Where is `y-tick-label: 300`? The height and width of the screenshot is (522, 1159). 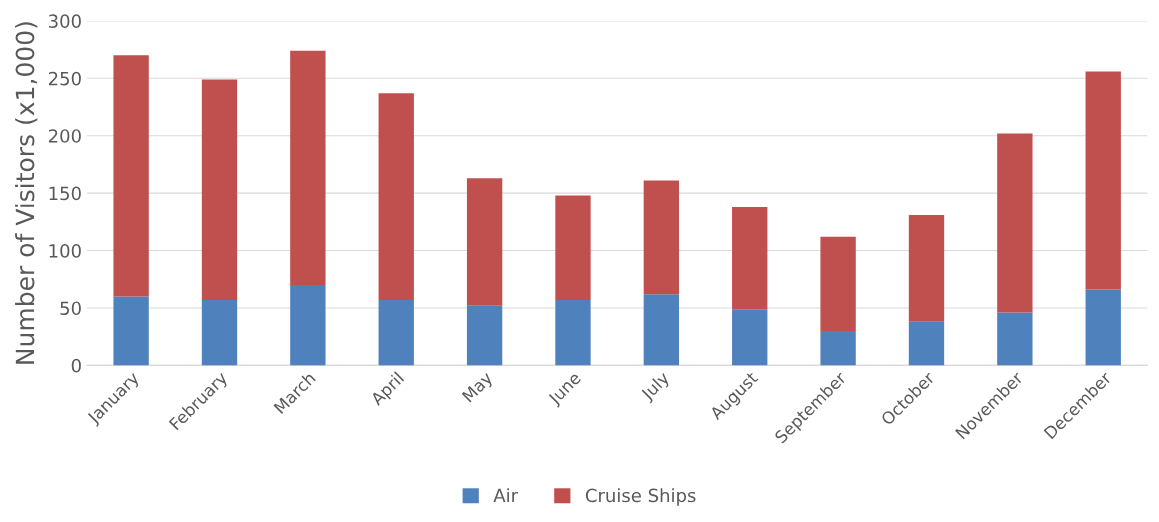 y-tick-label: 300 is located at coordinates (64, 21).